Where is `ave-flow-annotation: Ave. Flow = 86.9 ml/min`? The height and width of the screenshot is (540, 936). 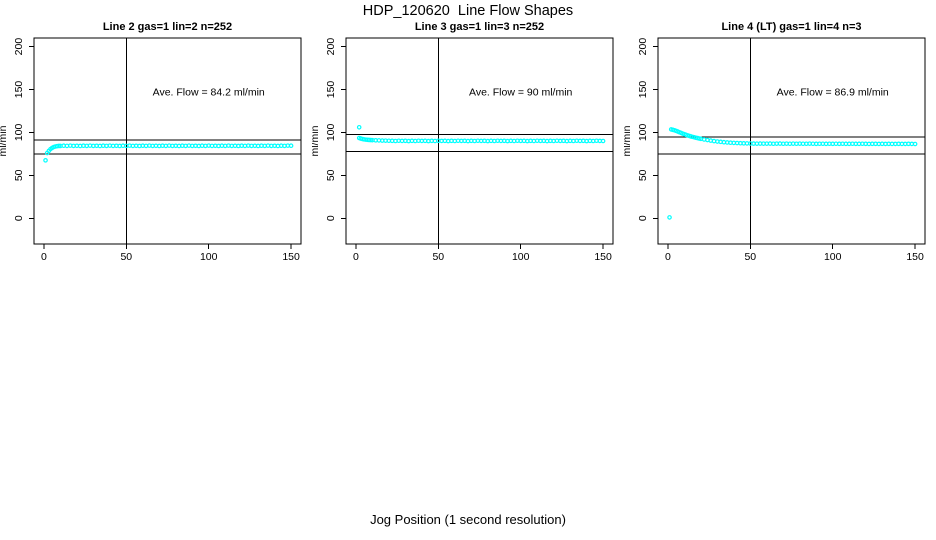 ave-flow-annotation: Ave. Flow = 86.9 ml/min is located at coordinates (833, 93).